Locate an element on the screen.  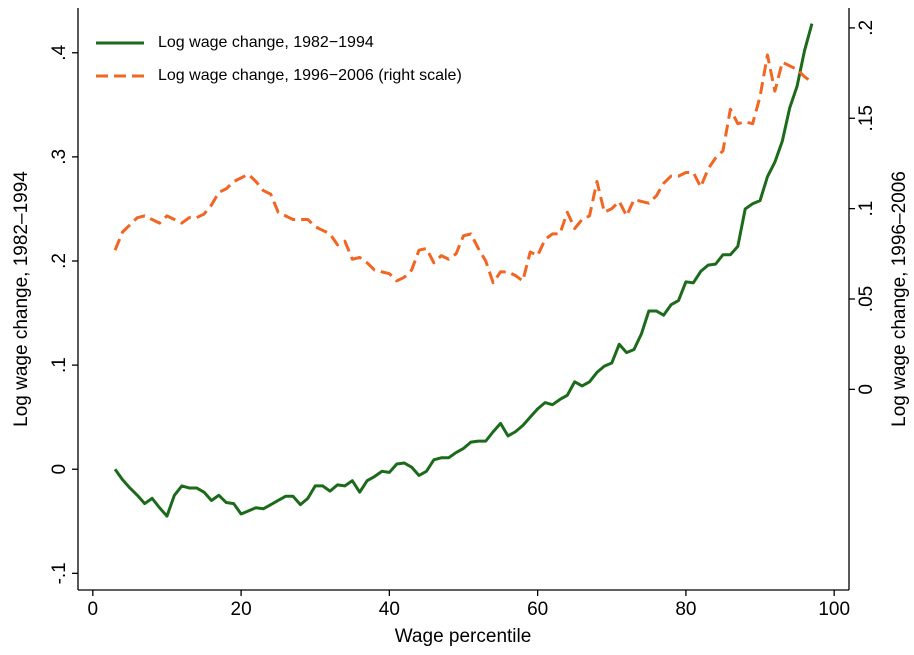
x-tick-label: 20 is located at coordinates (241, 609).